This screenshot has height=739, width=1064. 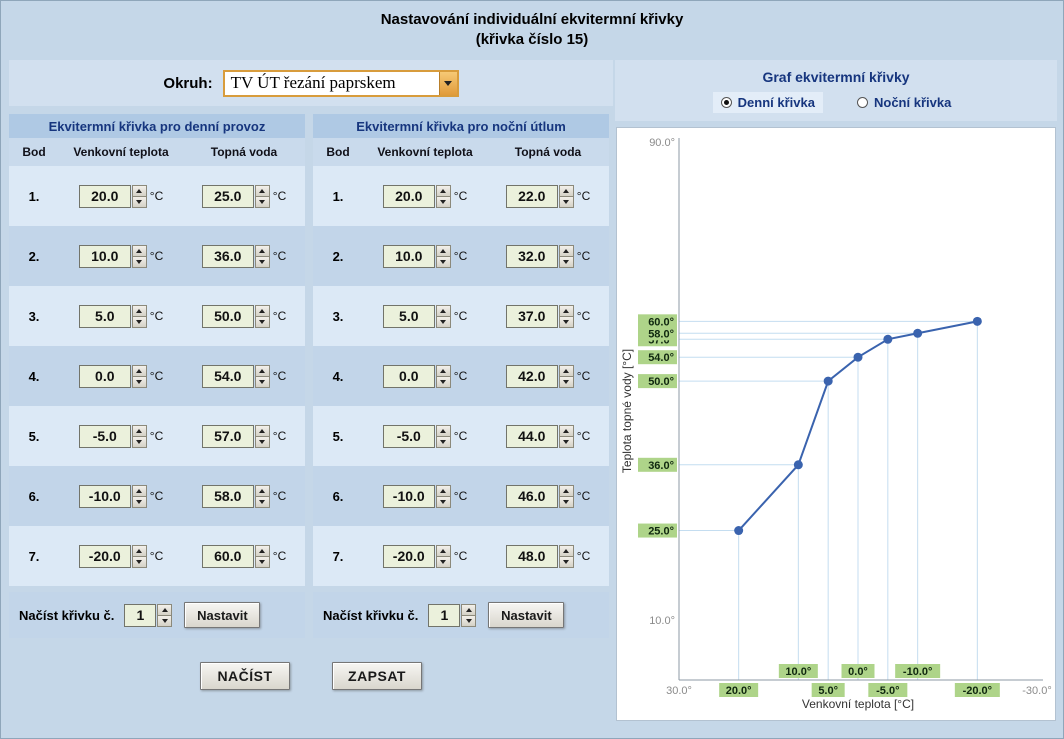 What do you see at coordinates (767, 102) in the screenshot?
I see `radio-denni-krivka: Denní křivka` at bounding box center [767, 102].